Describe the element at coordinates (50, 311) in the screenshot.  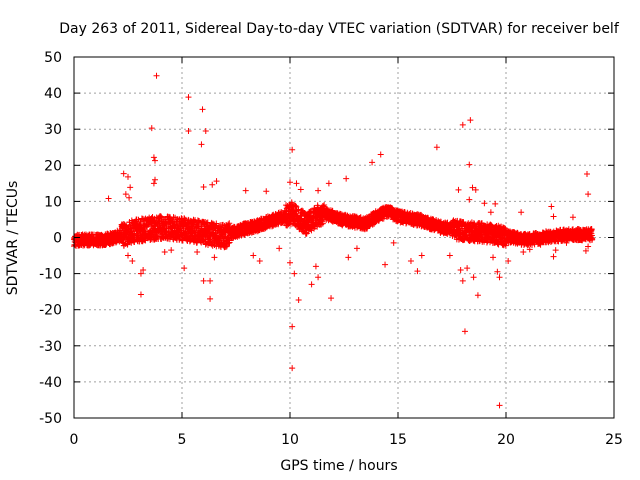
I see `y-tick-label: -20` at that location.